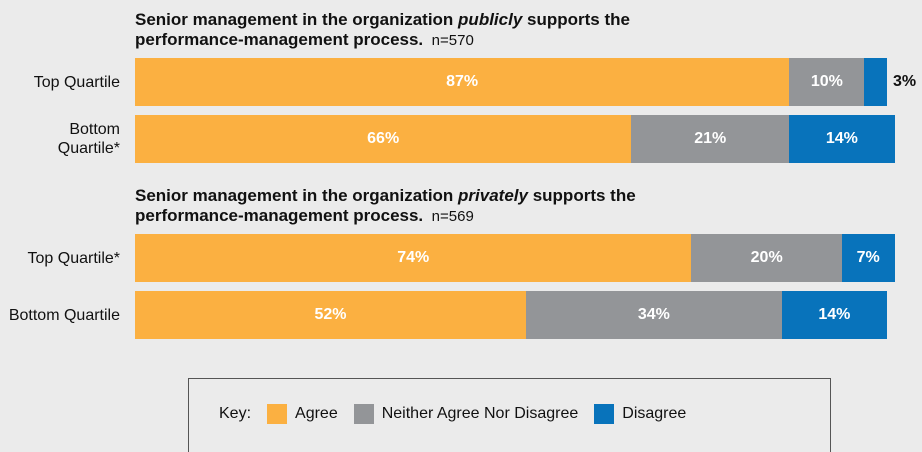 Image resolution: width=922 pixels, height=452 pixels. Describe the element at coordinates (905, 81) in the screenshot. I see `value-label: 3%` at that location.